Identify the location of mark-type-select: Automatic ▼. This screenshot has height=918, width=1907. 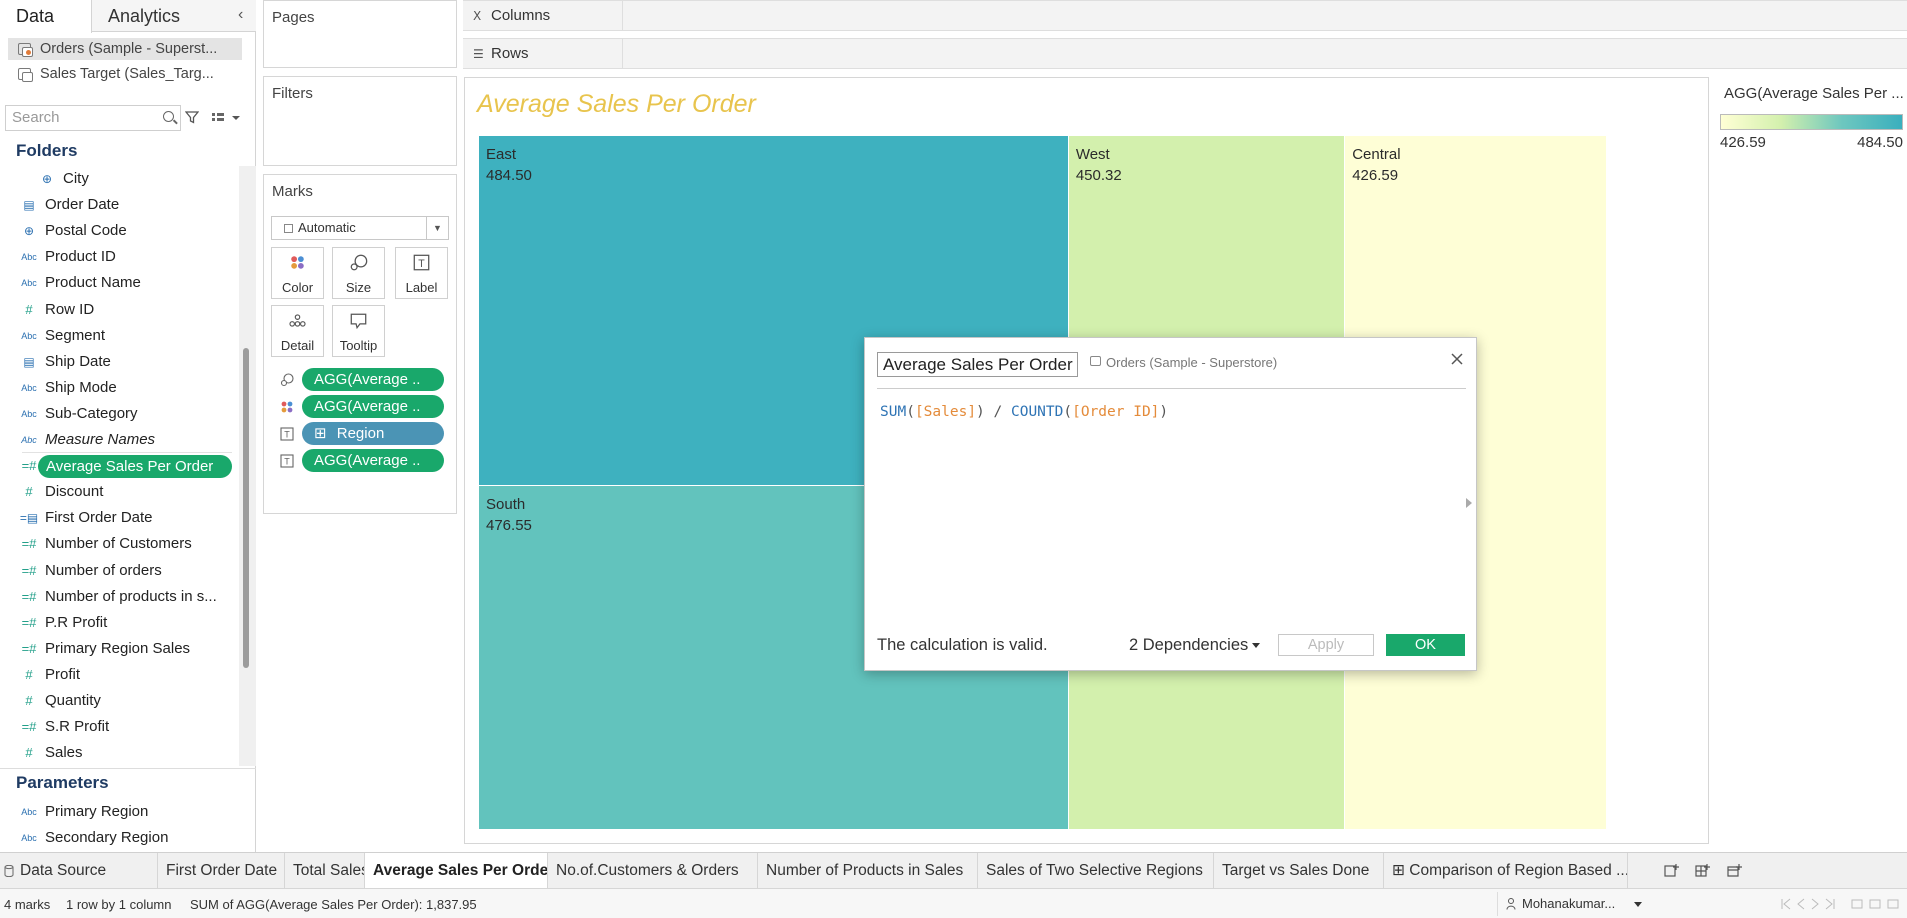
(360, 228).